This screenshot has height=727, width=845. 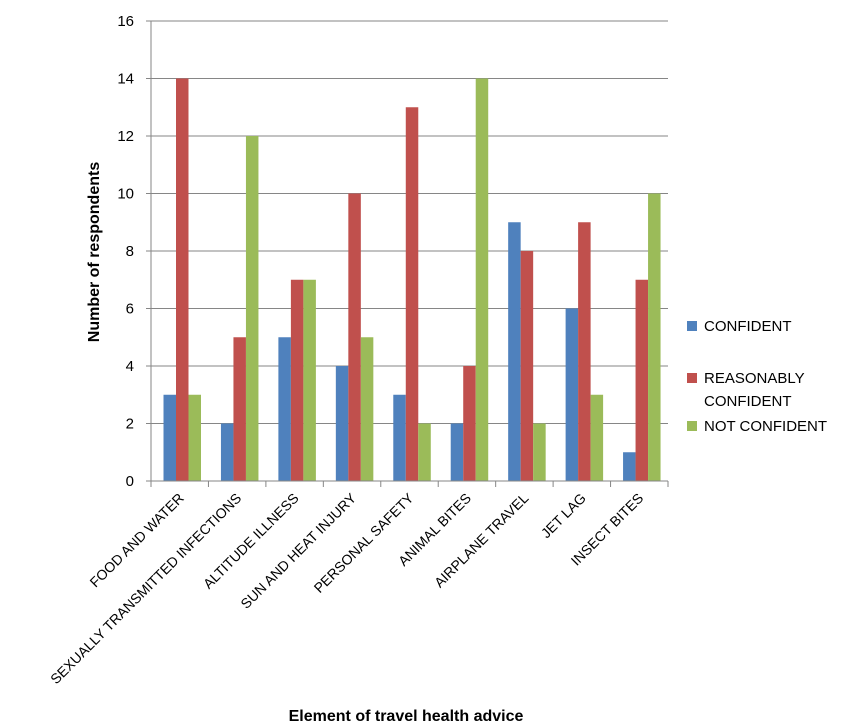 What do you see at coordinates (692, 426) in the screenshot?
I see `legend-swatch-not-confident` at bounding box center [692, 426].